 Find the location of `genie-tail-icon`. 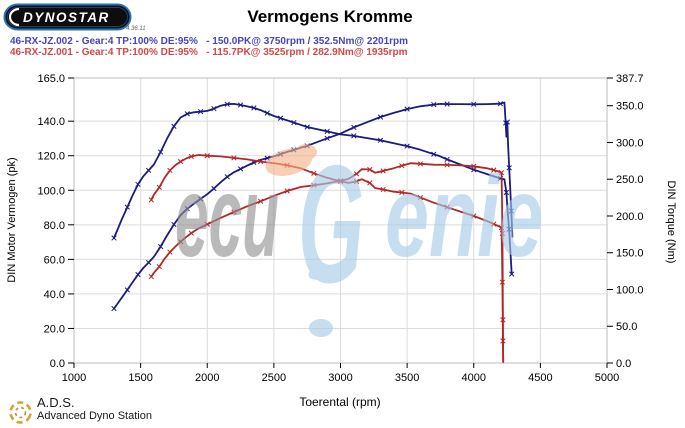

genie-tail-icon is located at coordinates (320, 272).